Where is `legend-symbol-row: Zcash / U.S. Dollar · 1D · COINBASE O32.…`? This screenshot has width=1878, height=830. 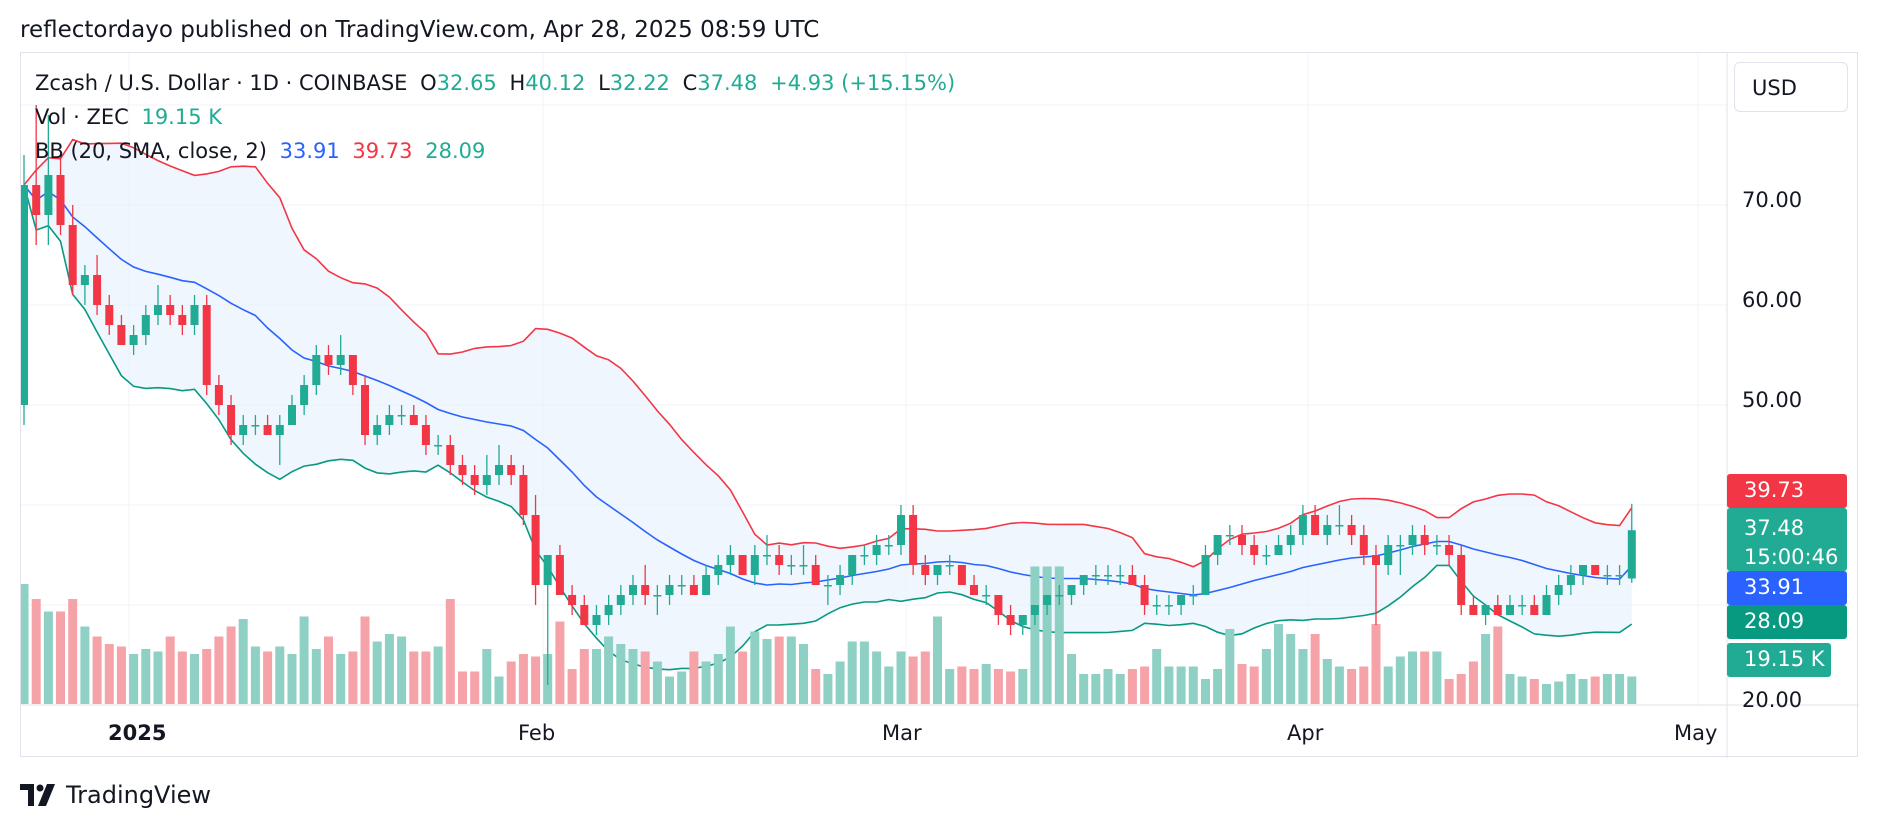
legend-symbol-row: Zcash / U.S. Dollar · 1D · COINBASE O32.… is located at coordinates (498, 83).